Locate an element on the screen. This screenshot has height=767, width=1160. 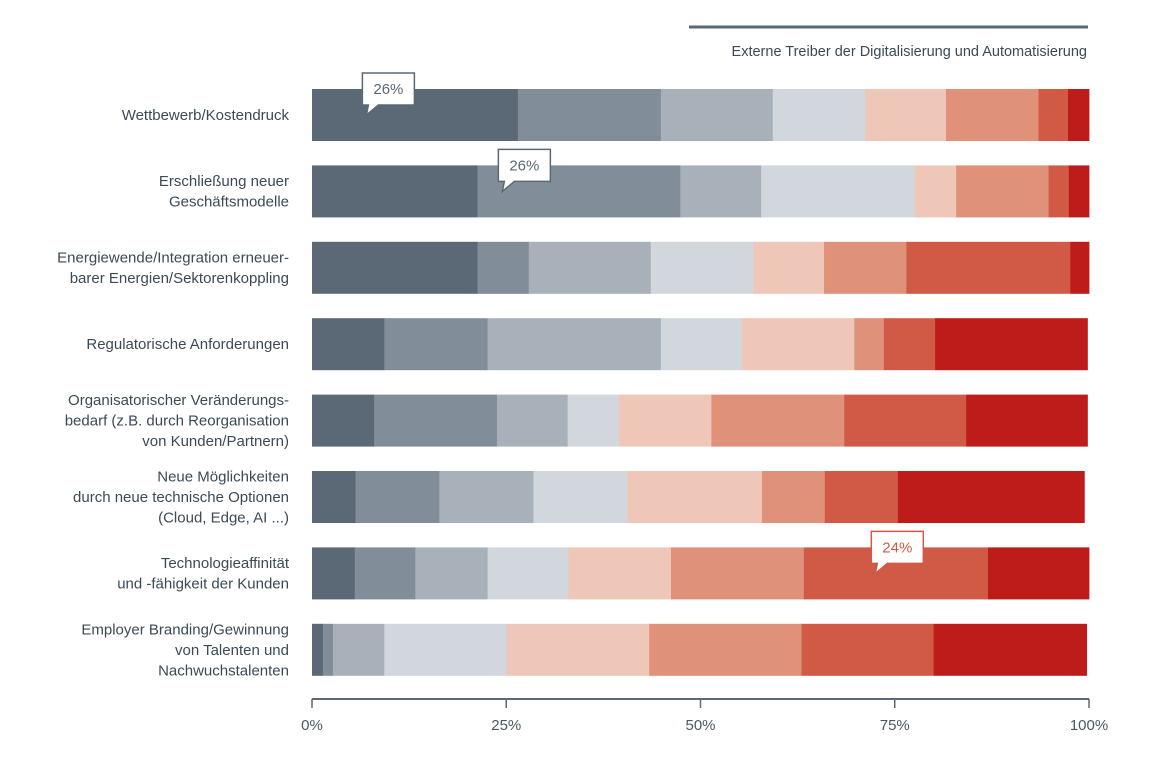
callout-2: 24% is located at coordinates (897, 553).